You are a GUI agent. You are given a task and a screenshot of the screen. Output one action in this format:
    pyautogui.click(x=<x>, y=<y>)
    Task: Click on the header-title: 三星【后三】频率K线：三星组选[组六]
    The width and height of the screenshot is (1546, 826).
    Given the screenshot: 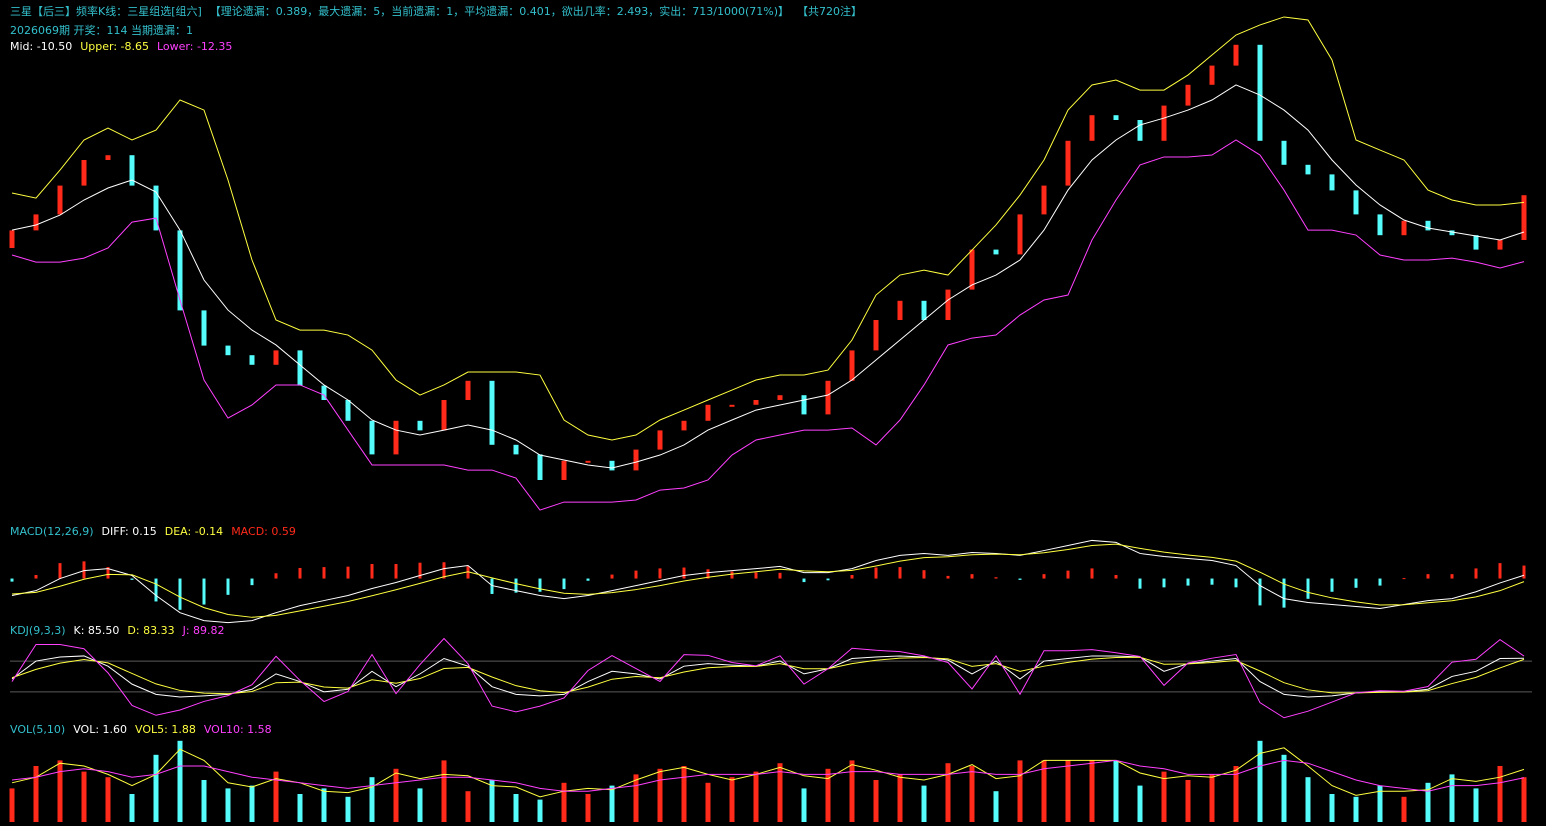 What is the action you would take?
    pyautogui.click(x=106, y=11)
    